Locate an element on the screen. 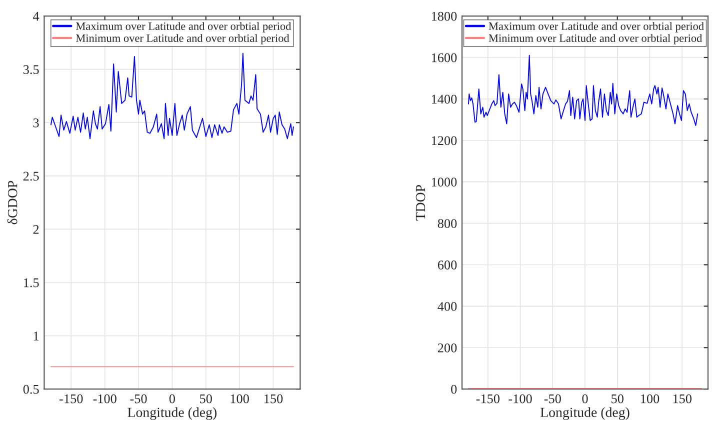  y-tick-label: 3.5 is located at coordinates (31, 69).